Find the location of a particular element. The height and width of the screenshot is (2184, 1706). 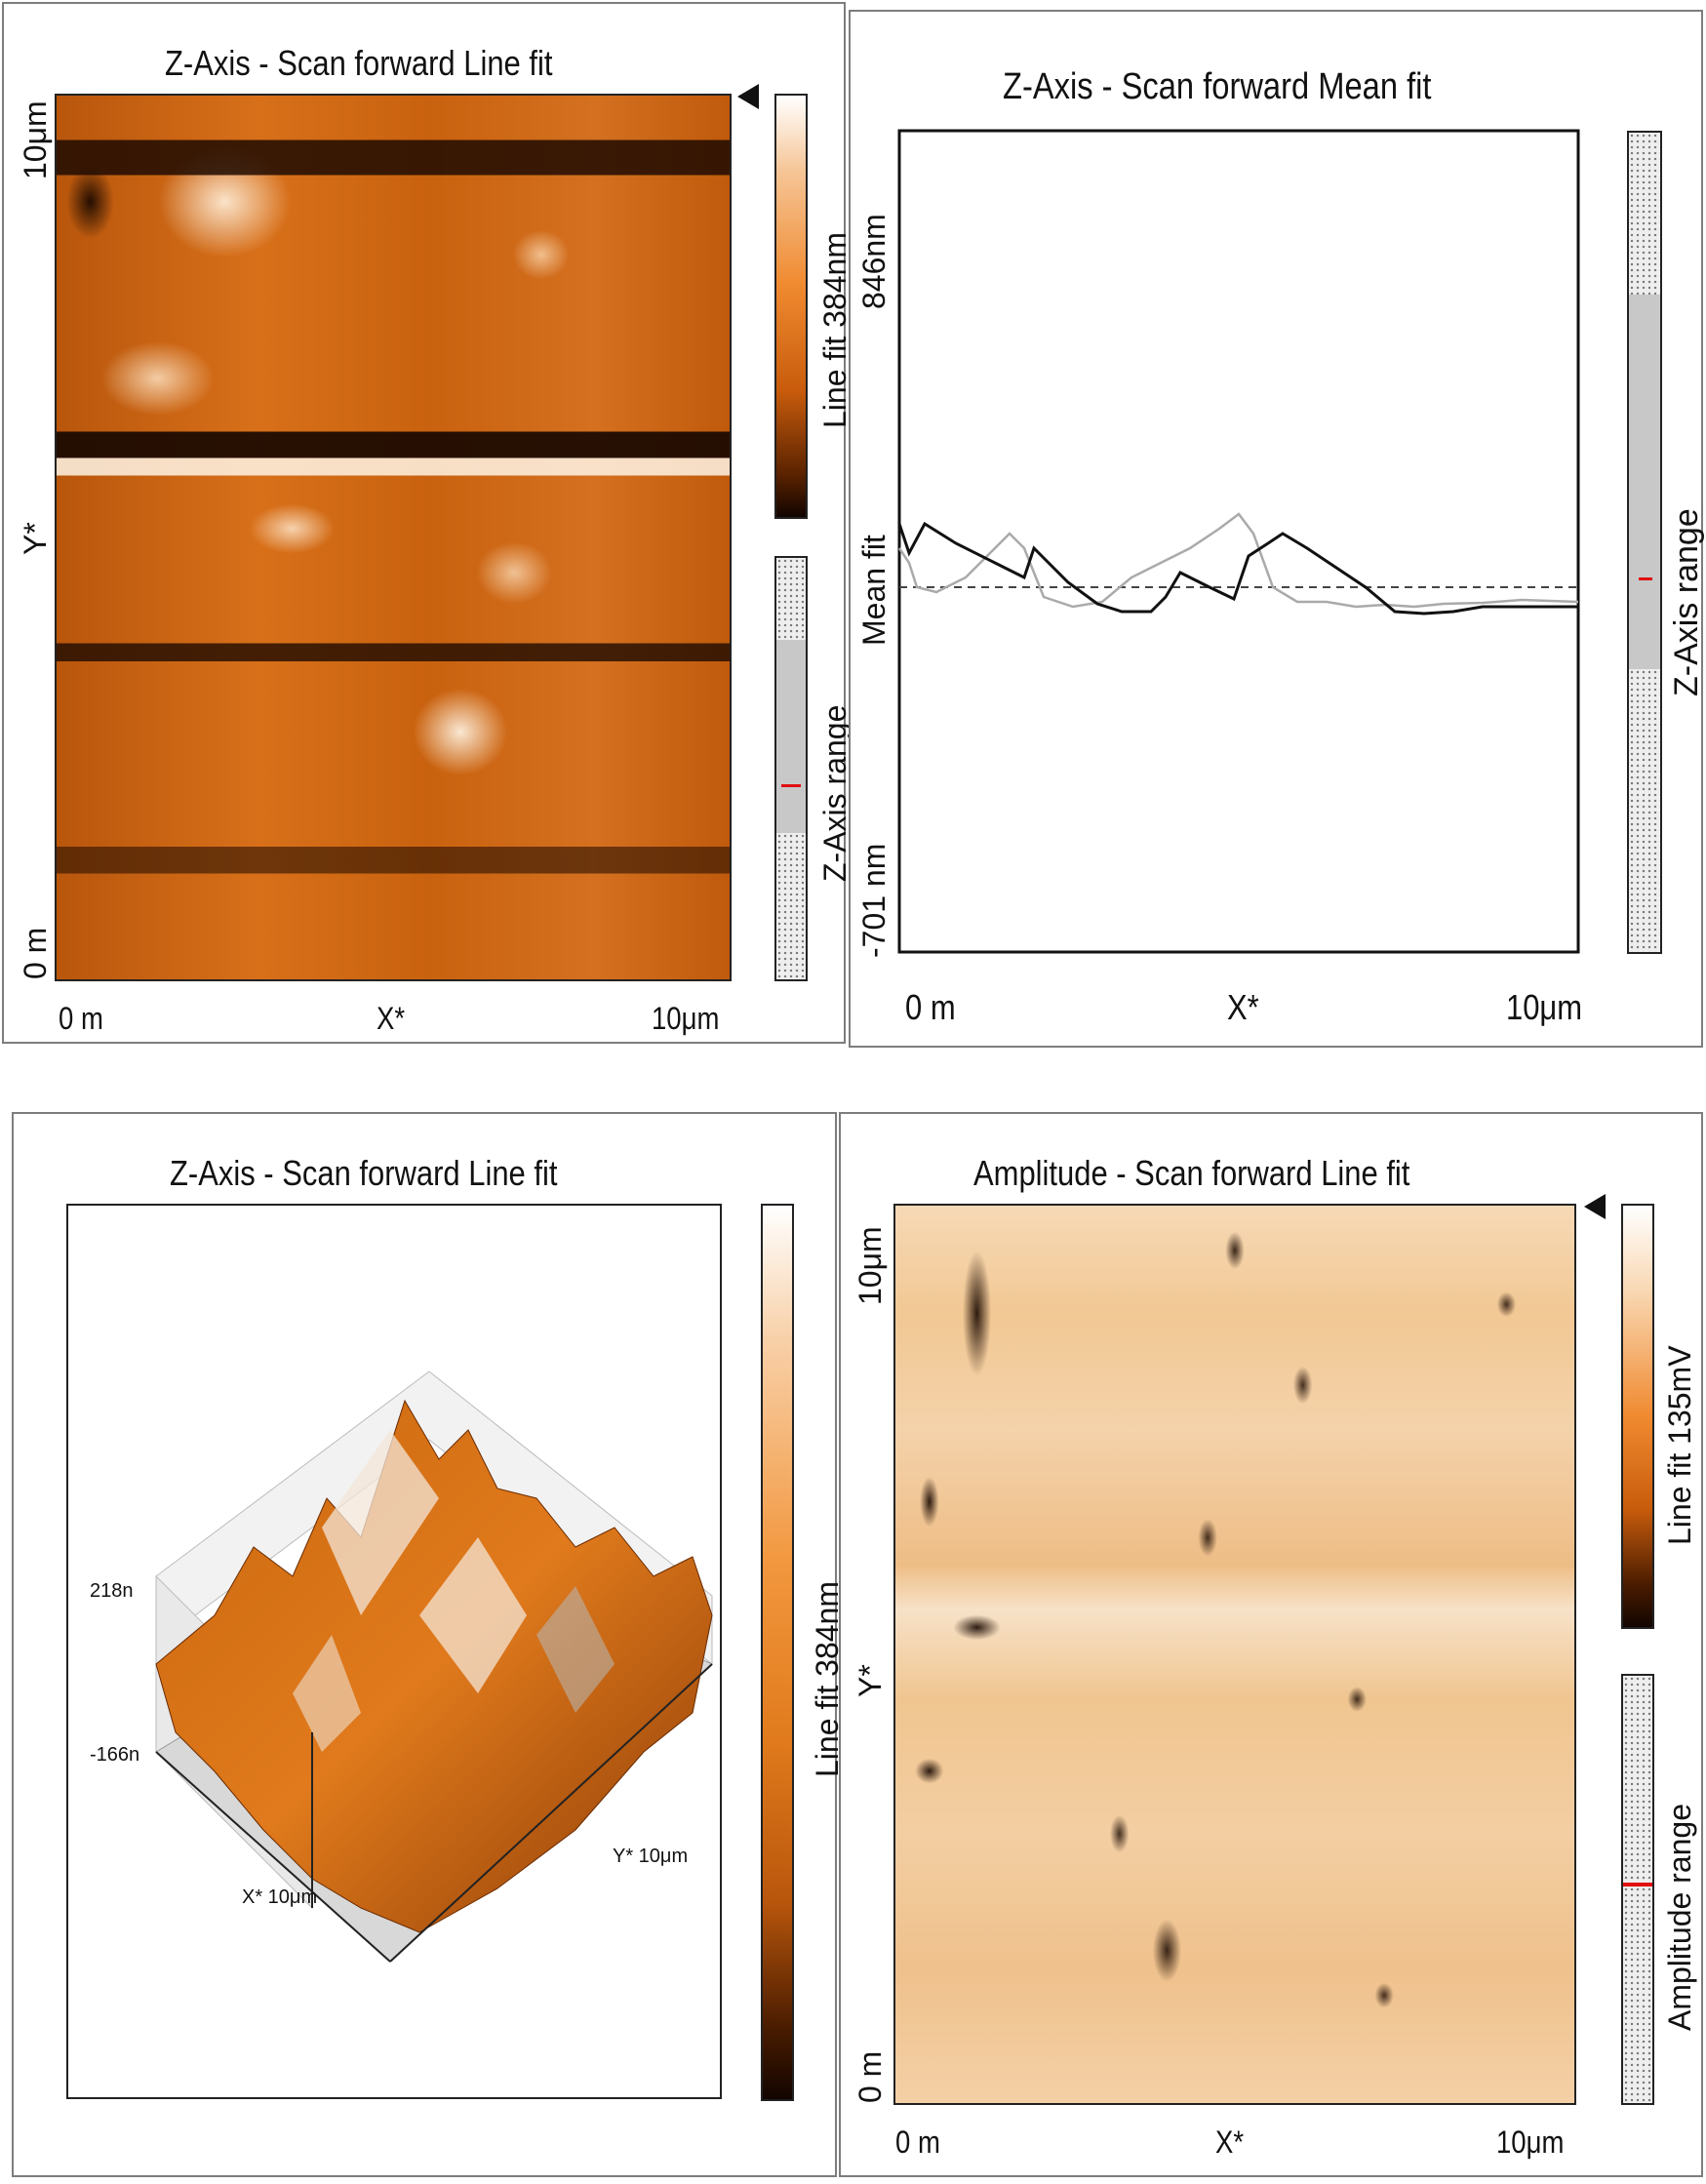

range-bar-label: Amplitude range is located at coordinates (1679, 1917).